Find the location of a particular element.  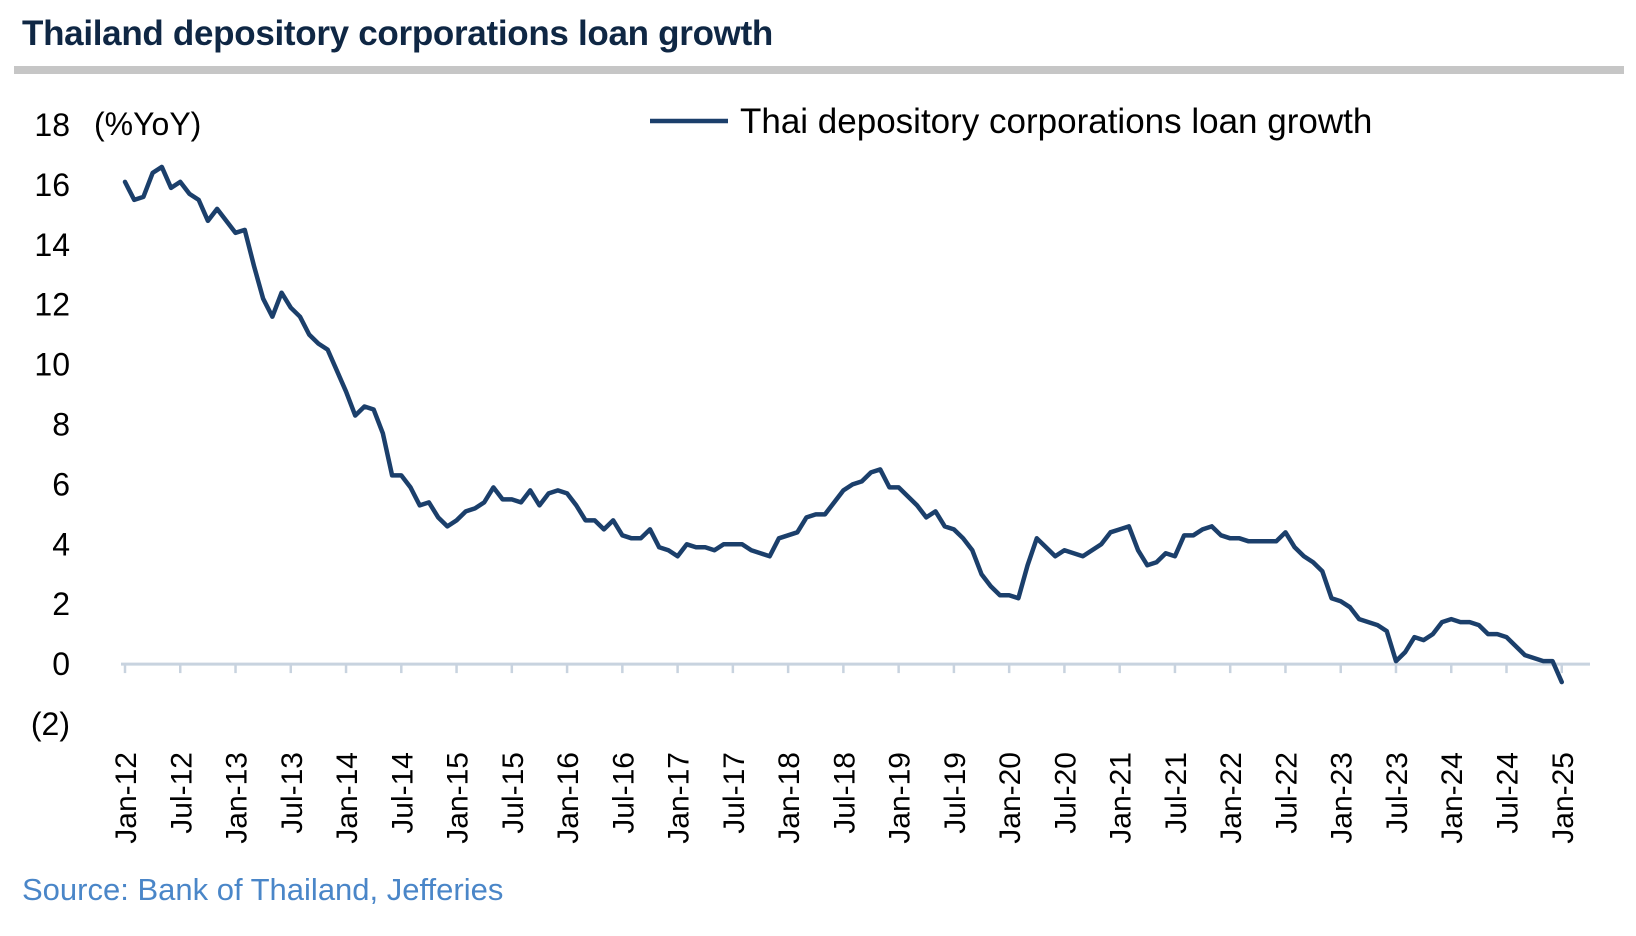

x-tick-label: Jul-12 is located at coordinates (181, 793).